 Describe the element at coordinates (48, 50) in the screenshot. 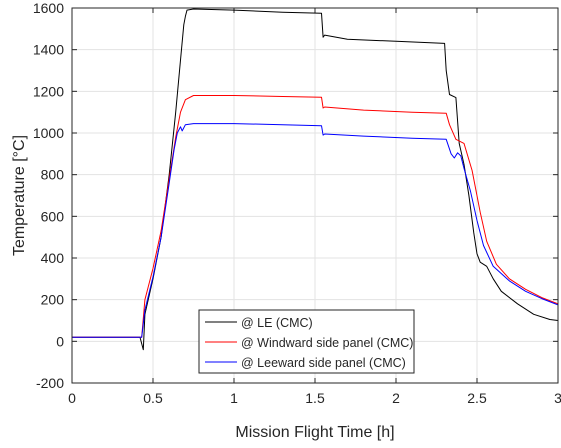

I see `y-tick-label: 1400` at that location.